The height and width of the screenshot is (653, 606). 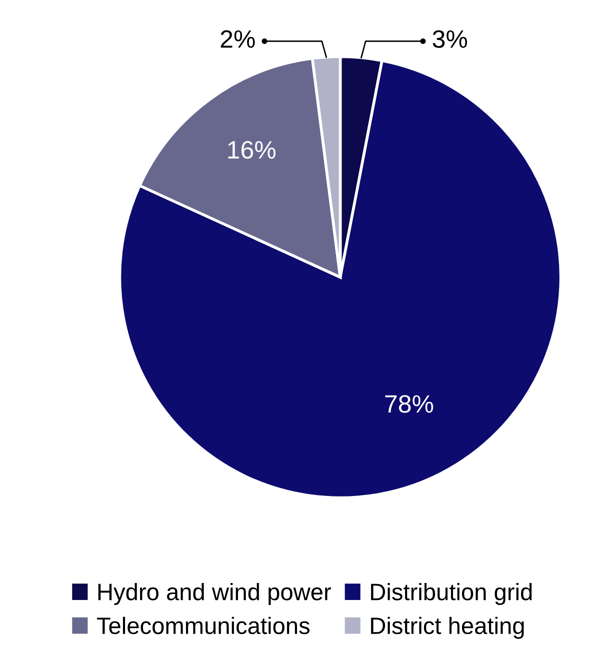 I want to click on legend-label: District heating, so click(x=447, y=627).